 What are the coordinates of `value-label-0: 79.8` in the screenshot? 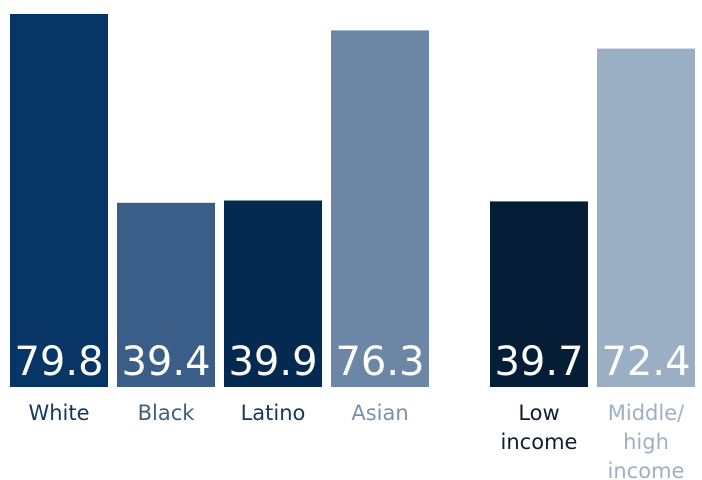 It's located at (58, 362).